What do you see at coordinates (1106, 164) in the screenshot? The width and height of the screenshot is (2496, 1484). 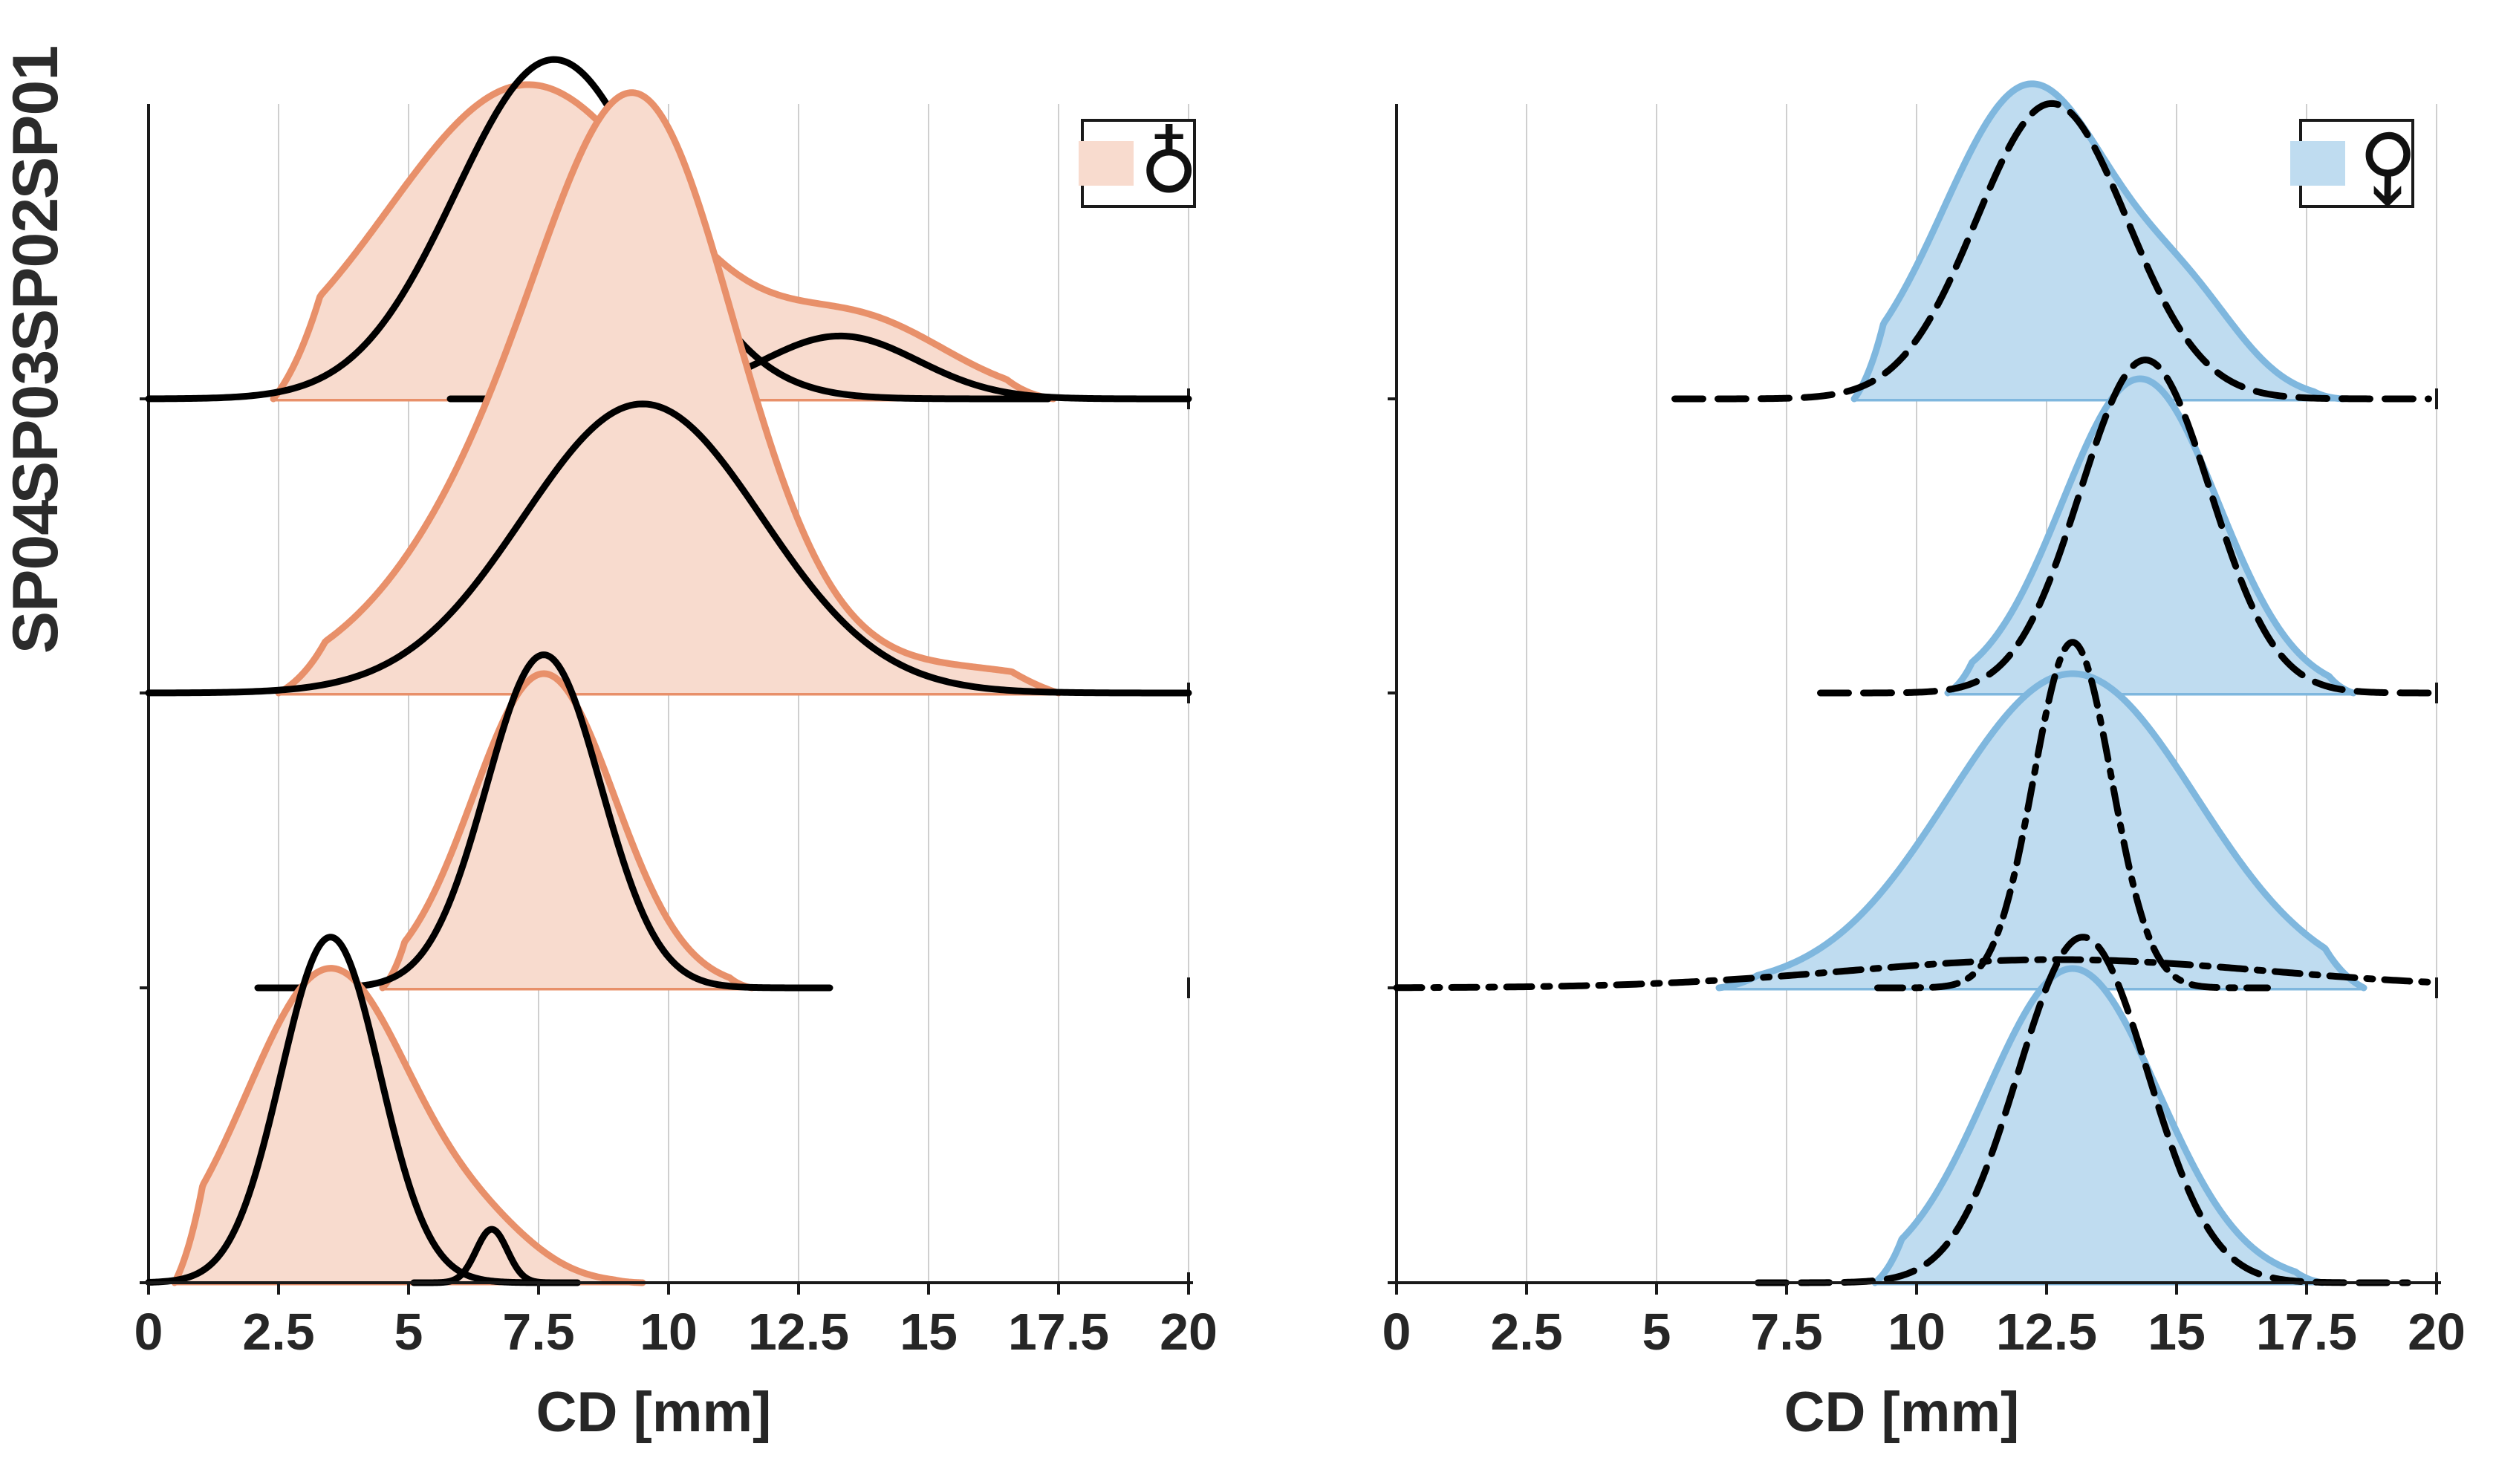 I see `legend-swatch-female` at bounding box center [1106, 164].